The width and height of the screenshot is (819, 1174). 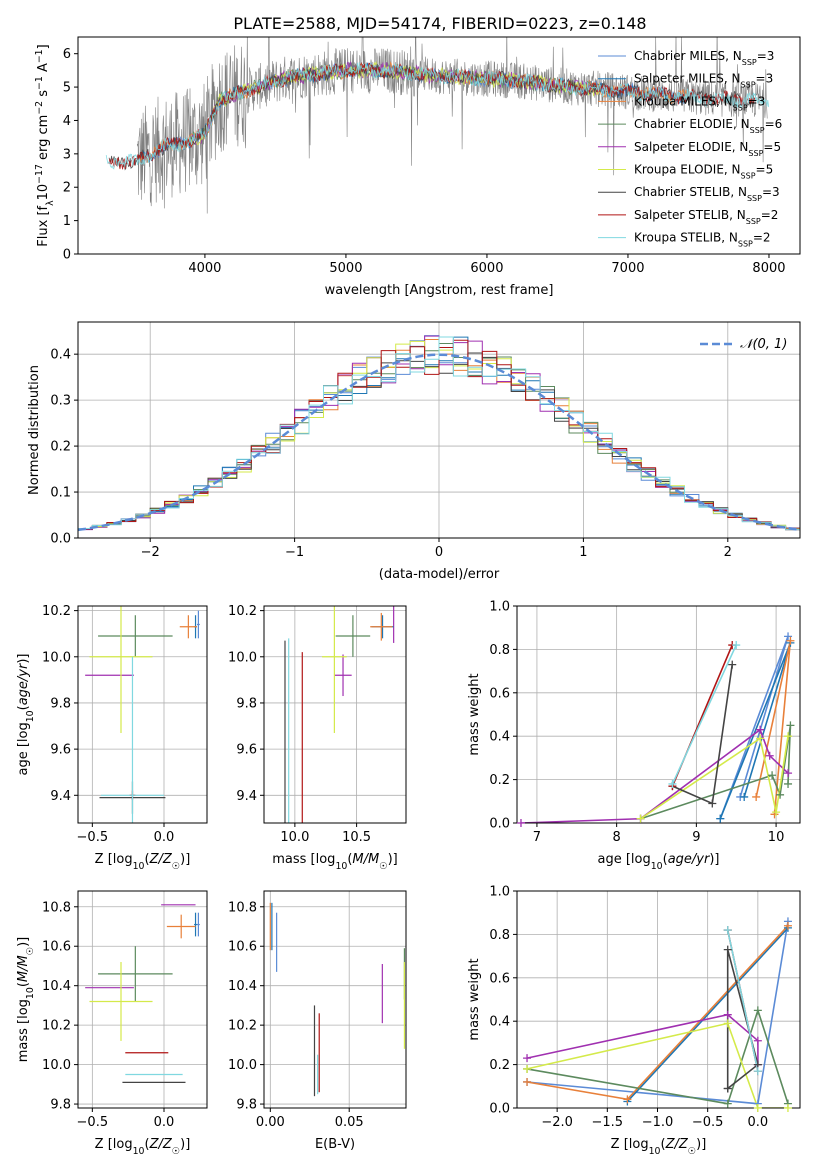 I want to click on label-part: ], so click(x=43, y=46).